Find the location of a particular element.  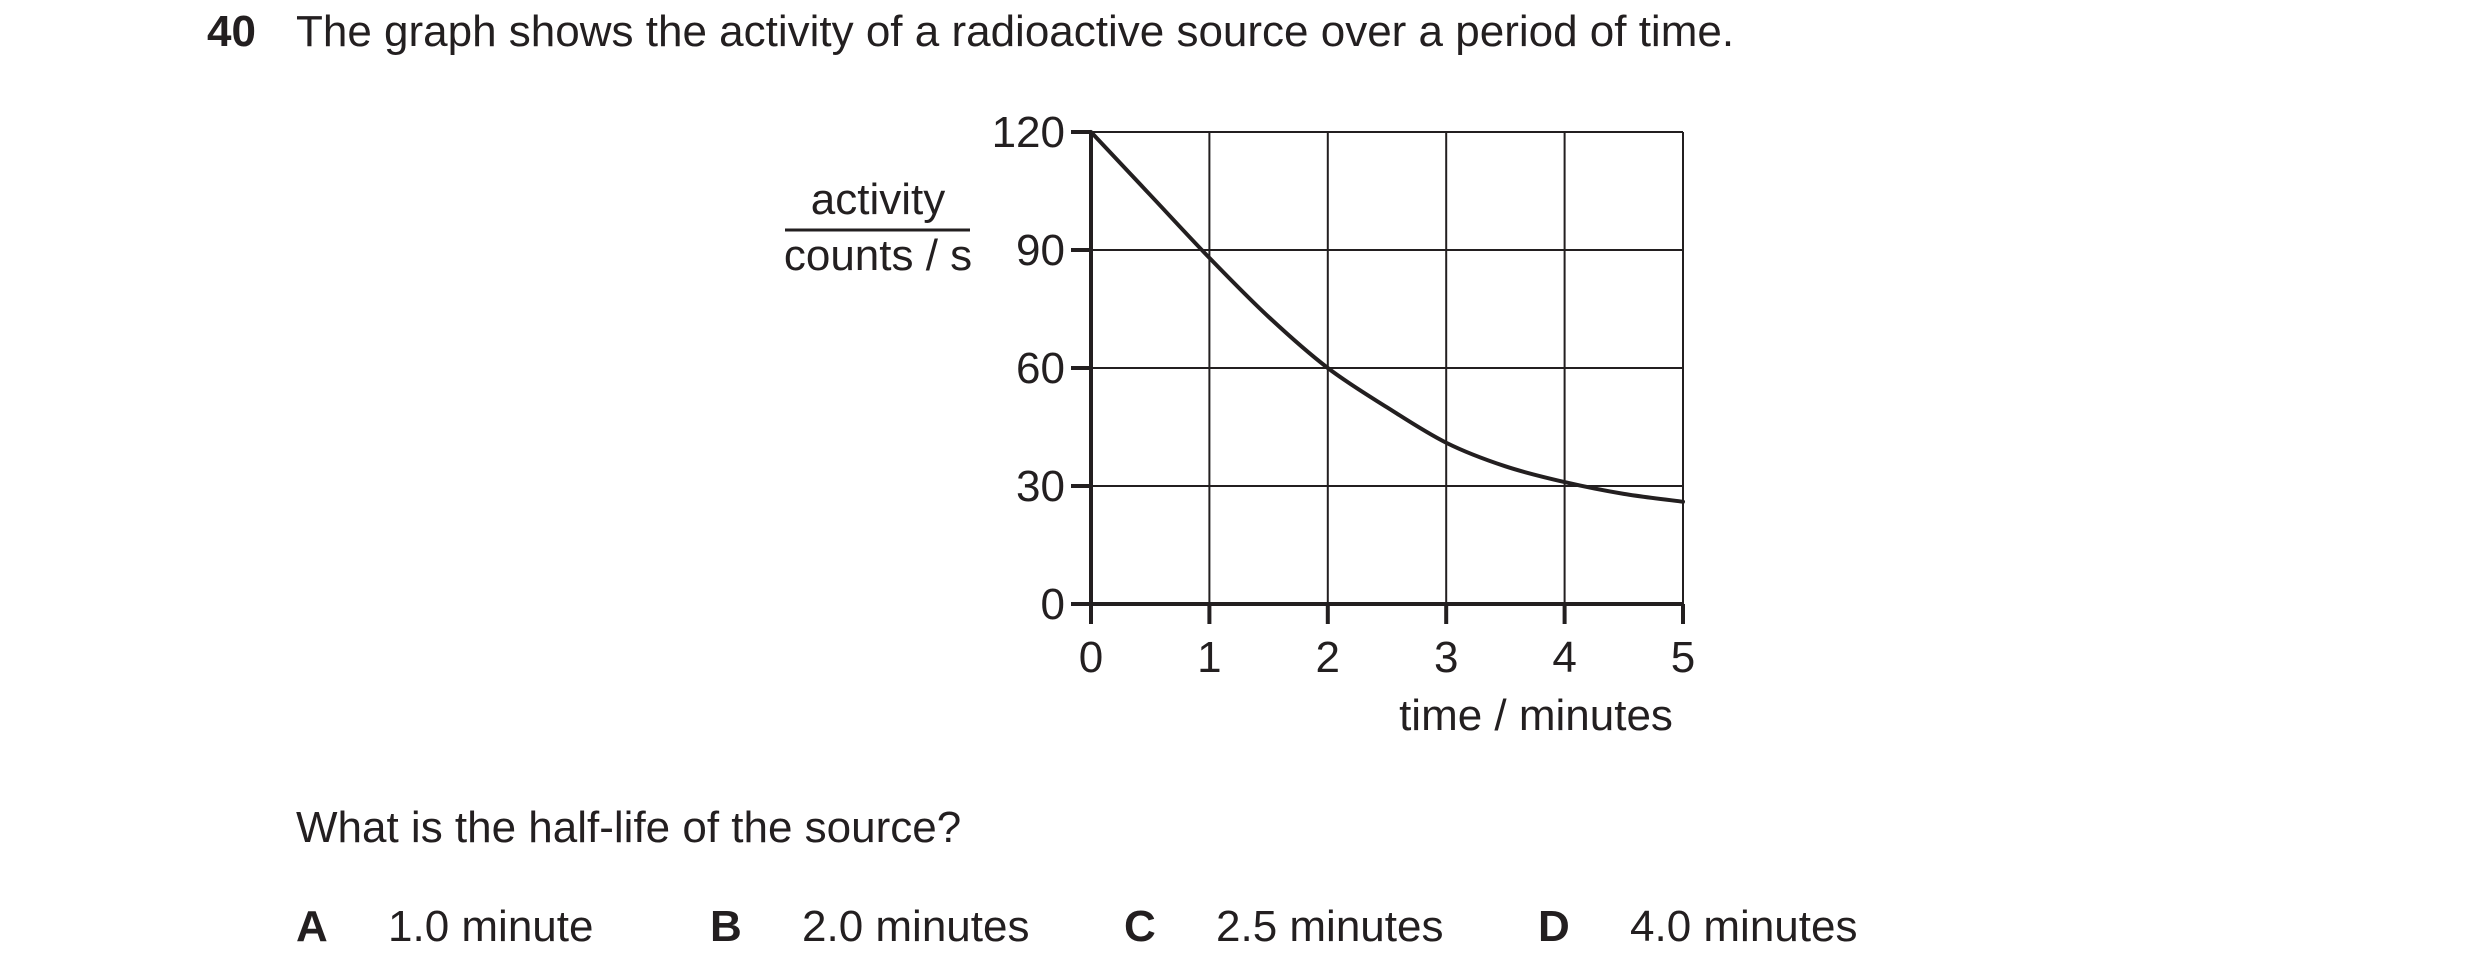

x-tick-label-1: 1 is located at coordinates (1209, 657).